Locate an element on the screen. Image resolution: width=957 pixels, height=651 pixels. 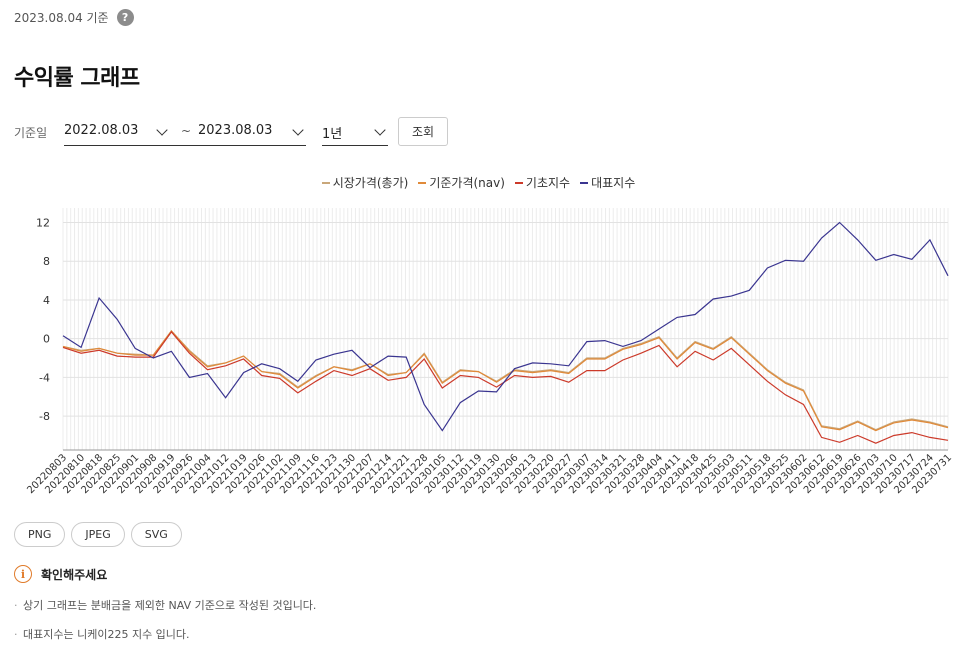
y-tick-label: 0 is located at coordinates (46, 339).